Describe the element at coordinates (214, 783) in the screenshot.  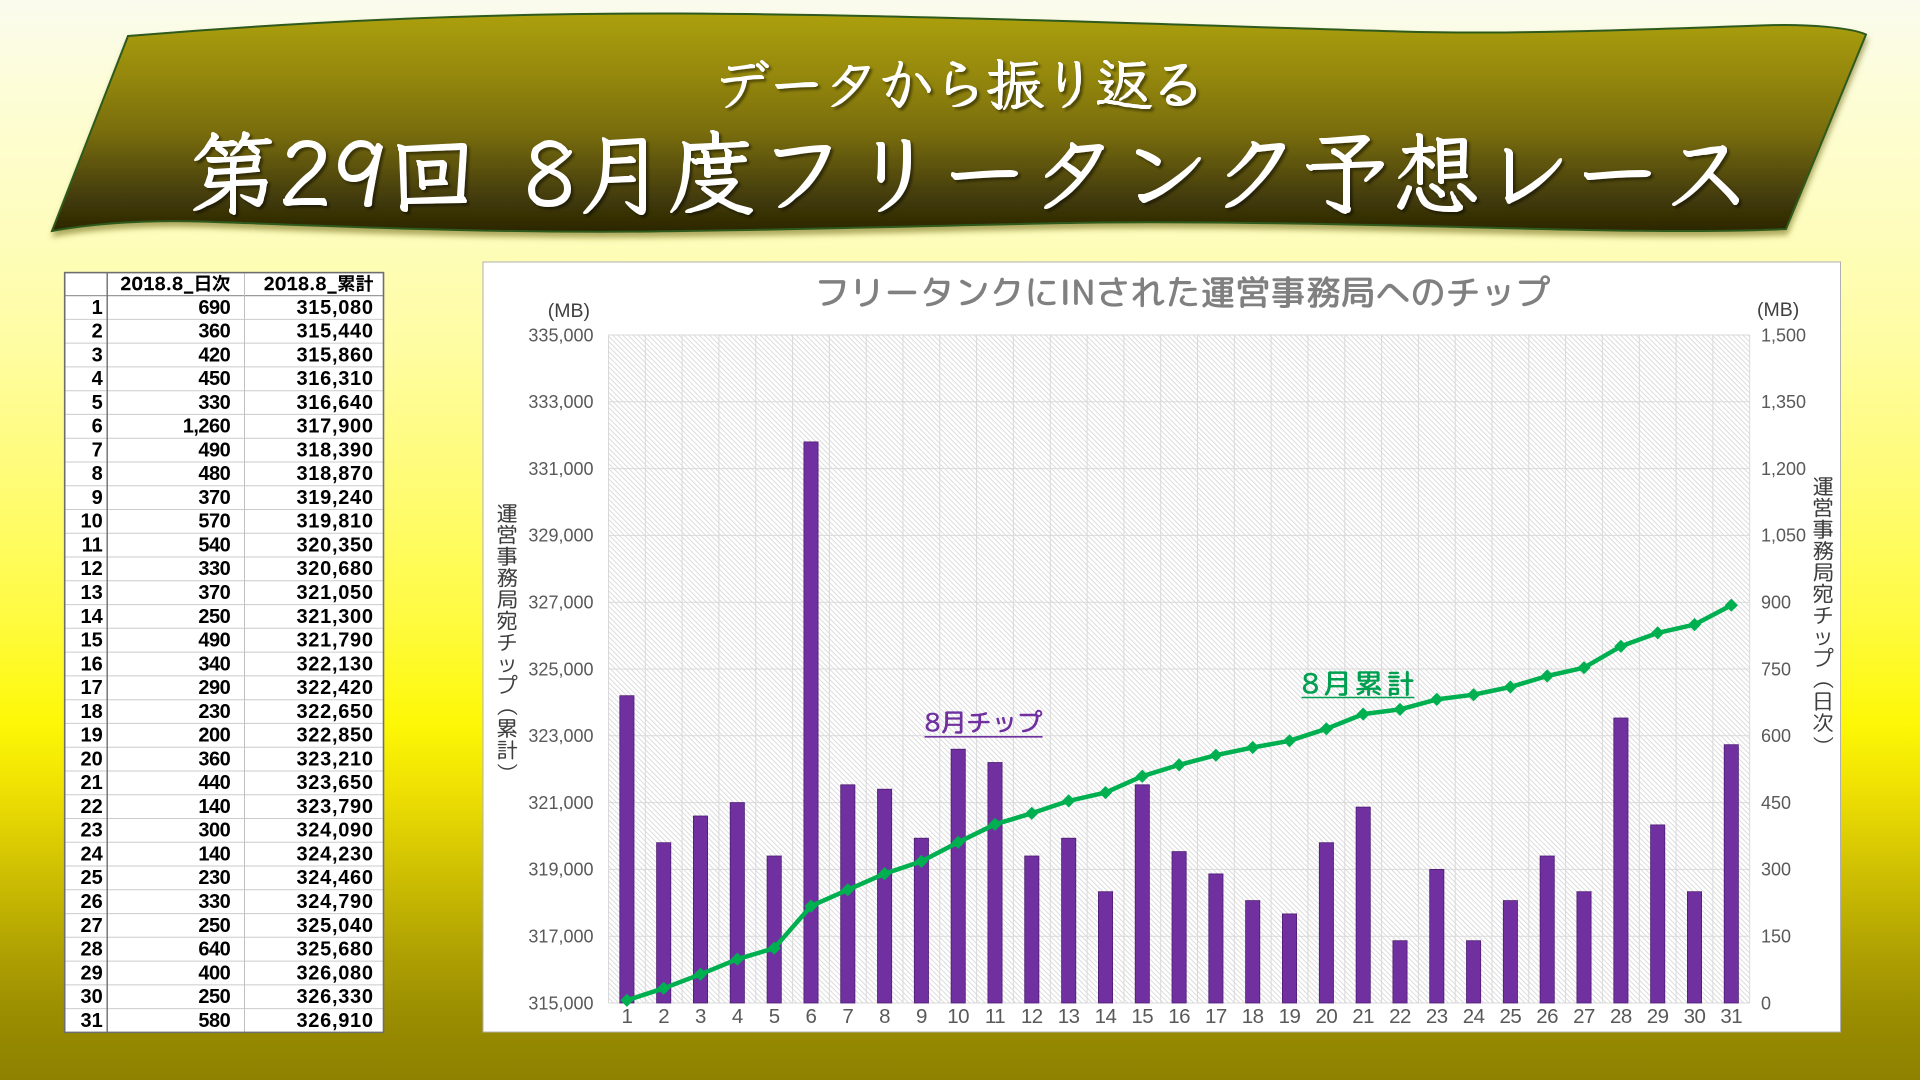
I see `svg-text: 440` at that location.